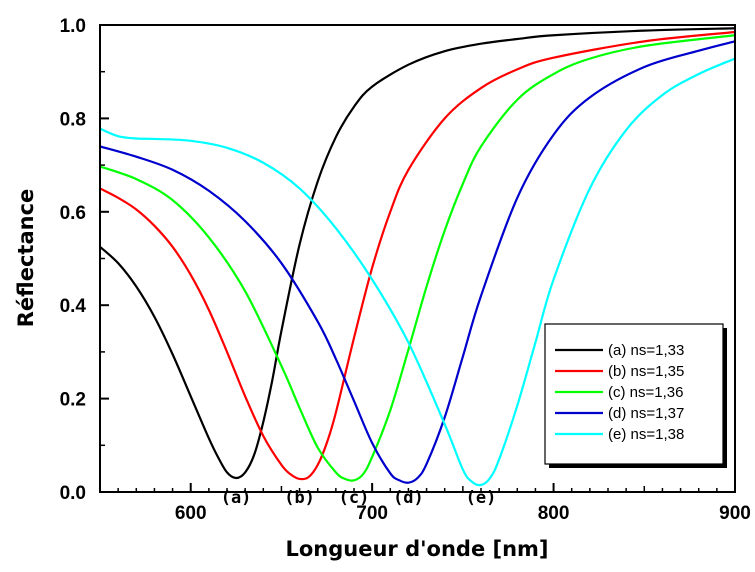 Image resolution: width=755 pixels, height=572 pixels. I want to click on y-axis-title: Réflectance, so click(26, 258).